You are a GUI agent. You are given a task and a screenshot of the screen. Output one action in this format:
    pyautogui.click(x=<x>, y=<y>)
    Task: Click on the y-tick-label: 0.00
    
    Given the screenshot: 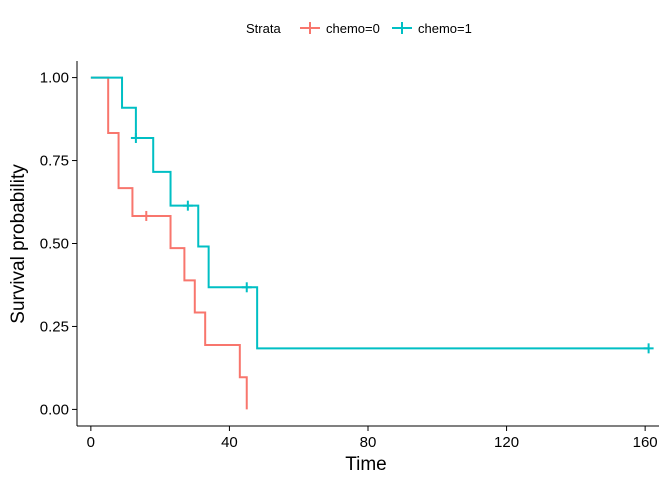 What is the action you would take?
    pyautogui.click(x=54, y=409)
    